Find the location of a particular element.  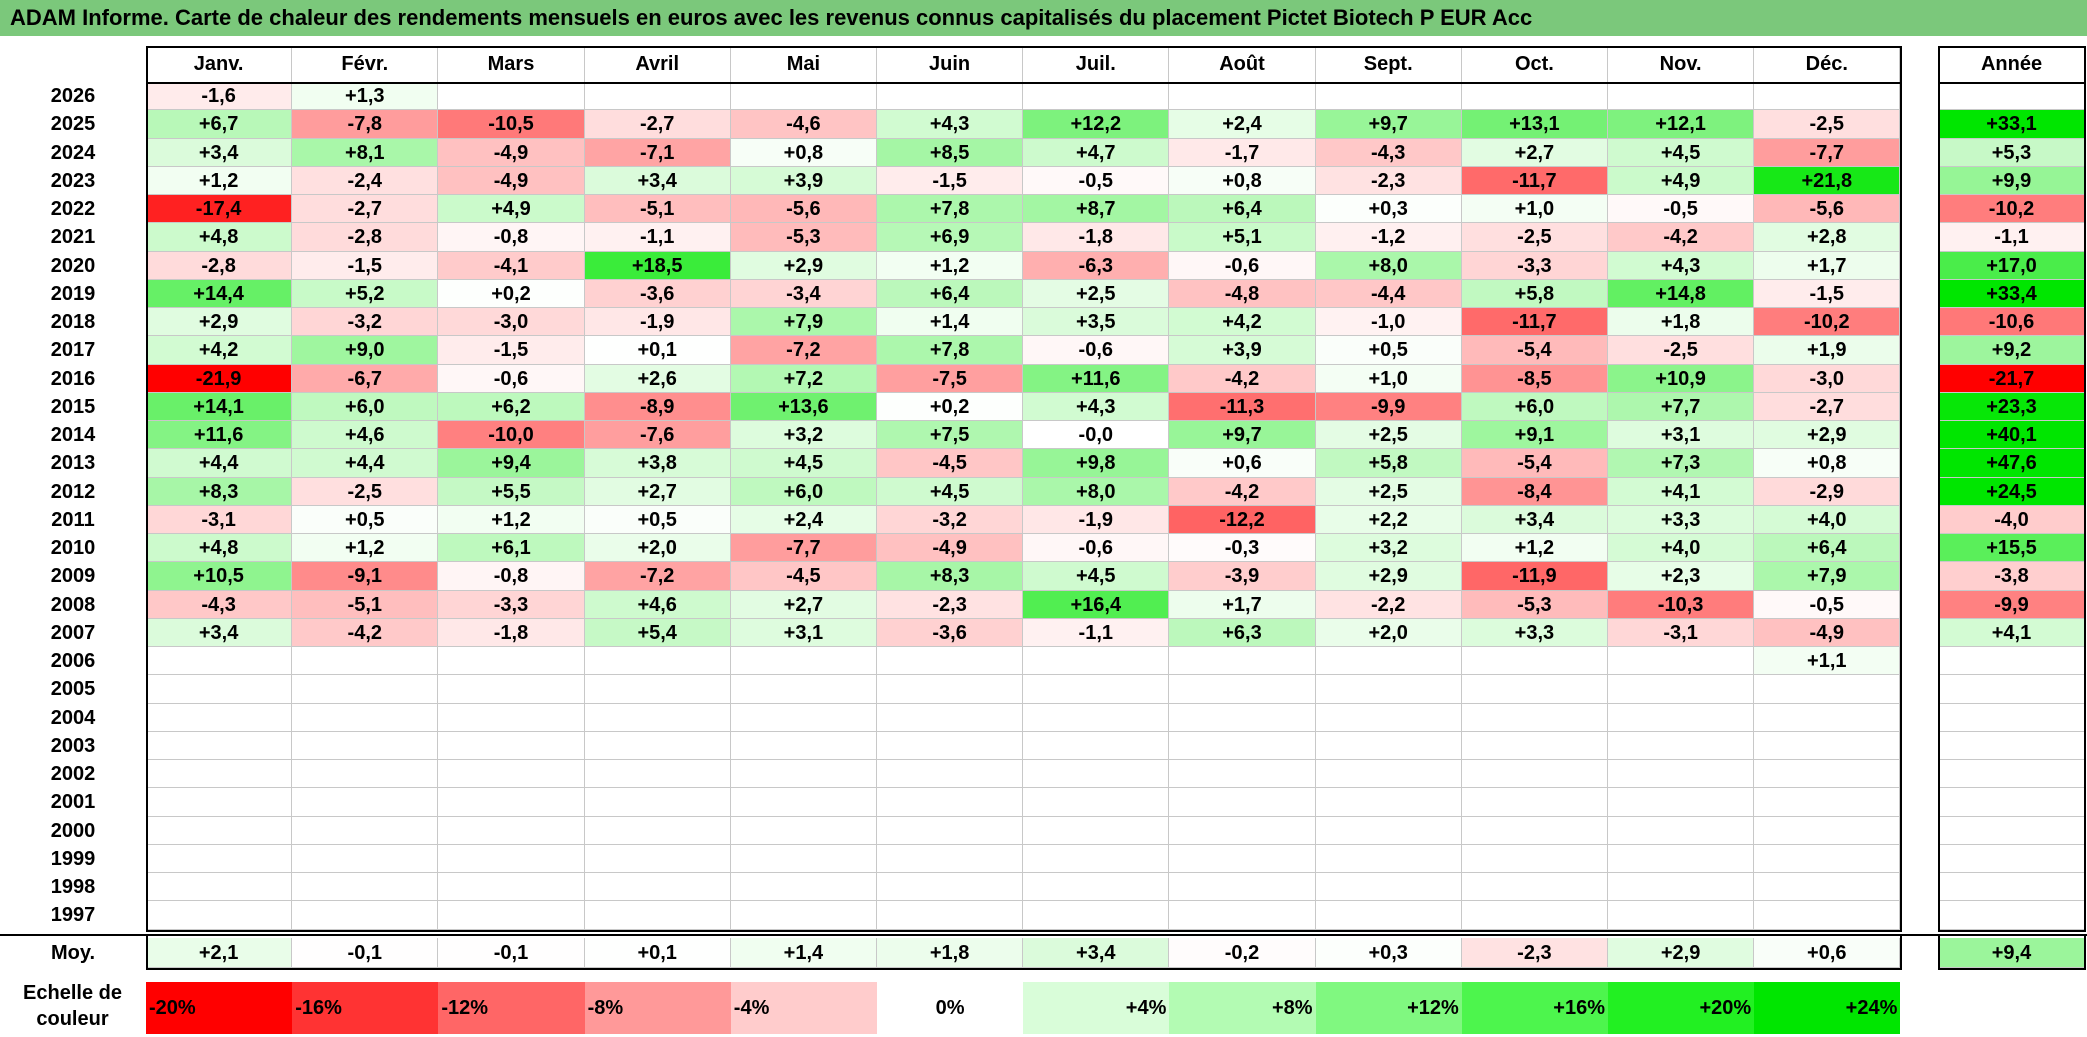

heatmap-cell: +3,4 is located at coordinates (1534, 519).